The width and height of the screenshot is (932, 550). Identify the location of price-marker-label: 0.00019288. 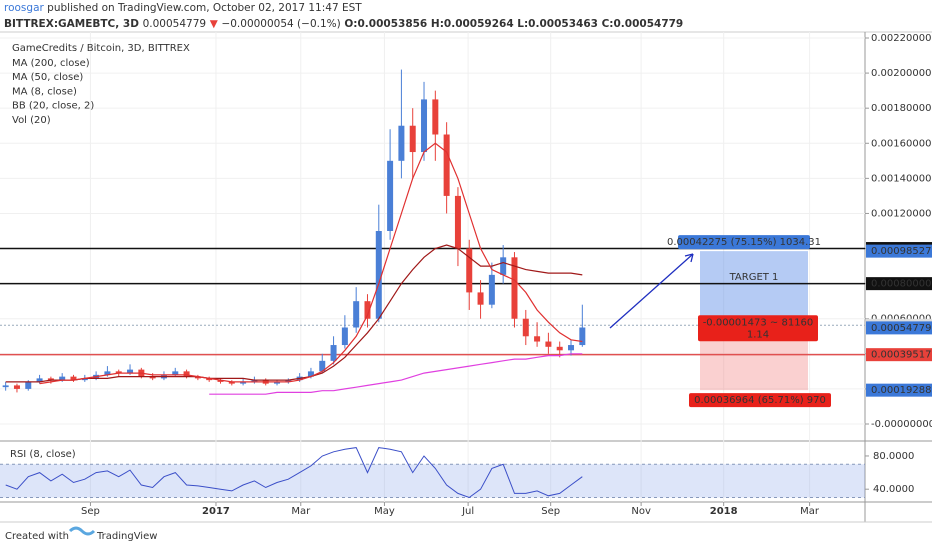
(901, 390).